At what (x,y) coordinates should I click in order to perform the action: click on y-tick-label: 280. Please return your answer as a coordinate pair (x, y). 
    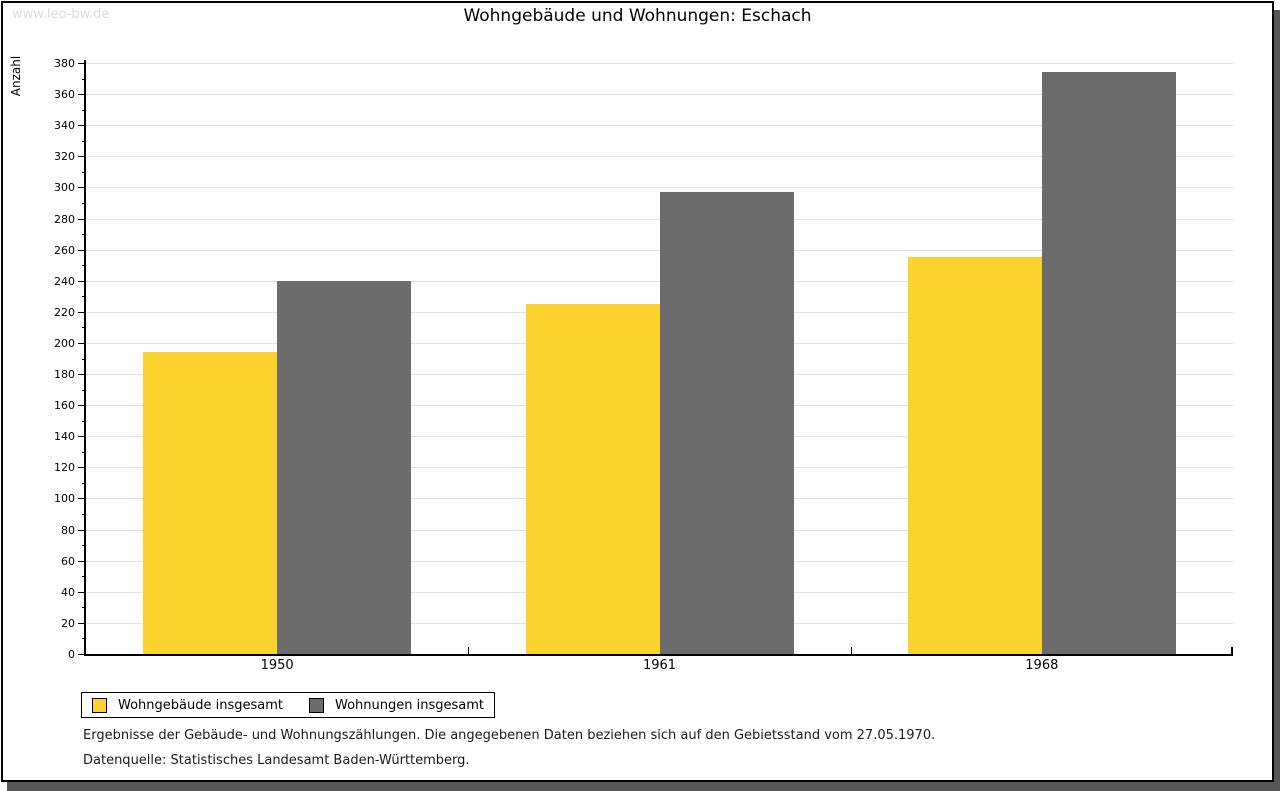
    Looking at the image, I should click on (64, 219).